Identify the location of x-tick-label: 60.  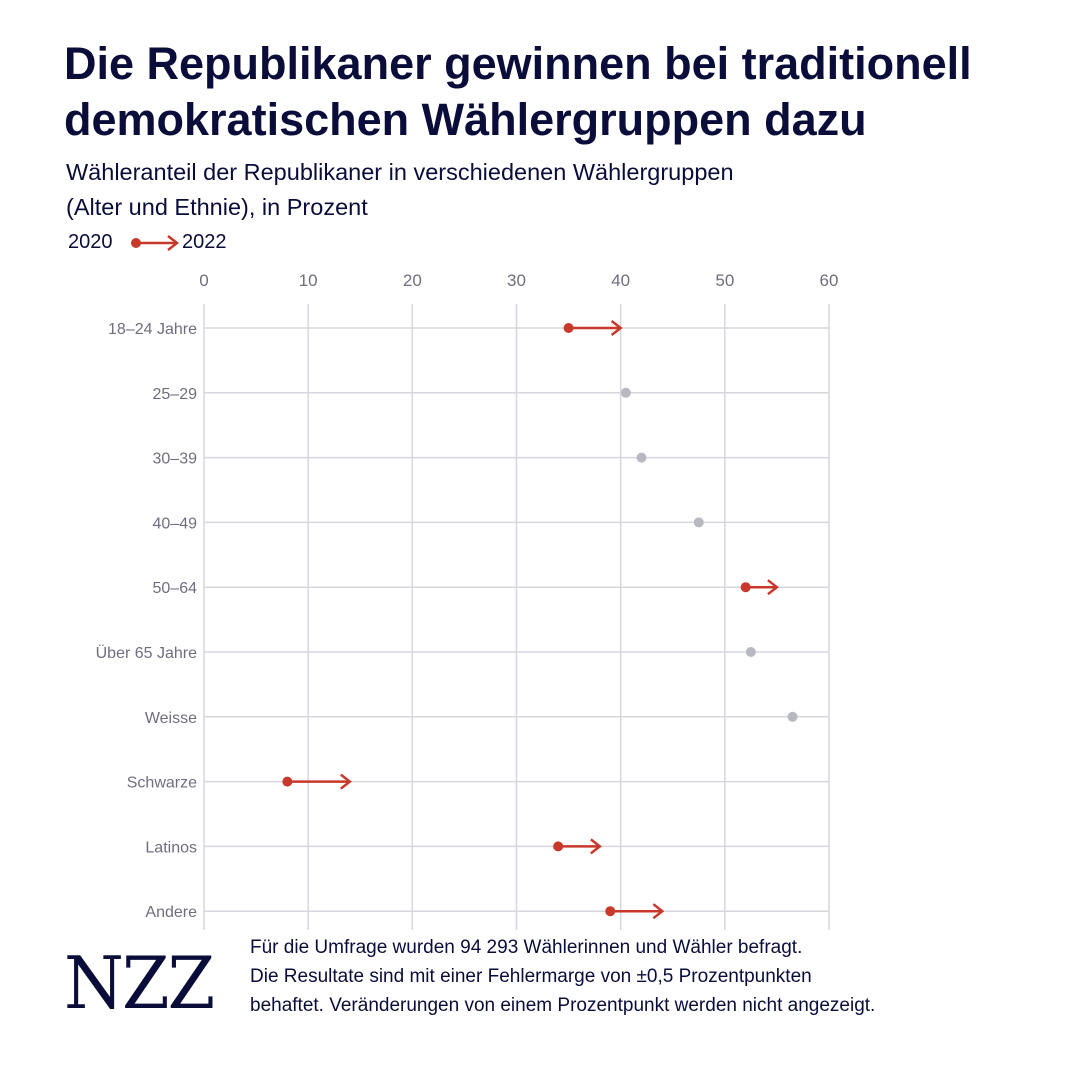
(829, 280).